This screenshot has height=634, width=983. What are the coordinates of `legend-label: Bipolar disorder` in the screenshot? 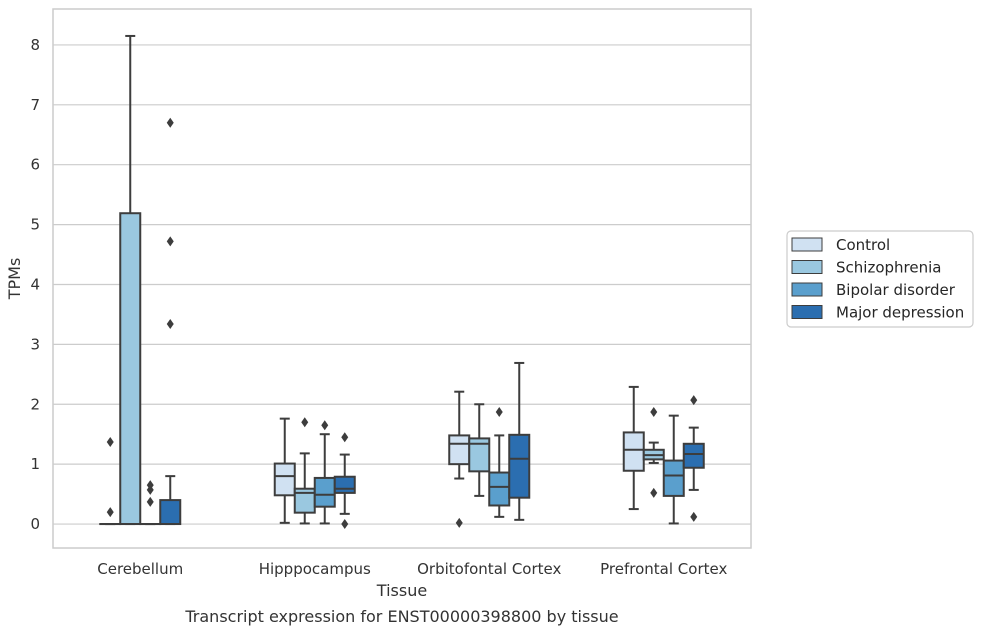 It's located at (896, 290).